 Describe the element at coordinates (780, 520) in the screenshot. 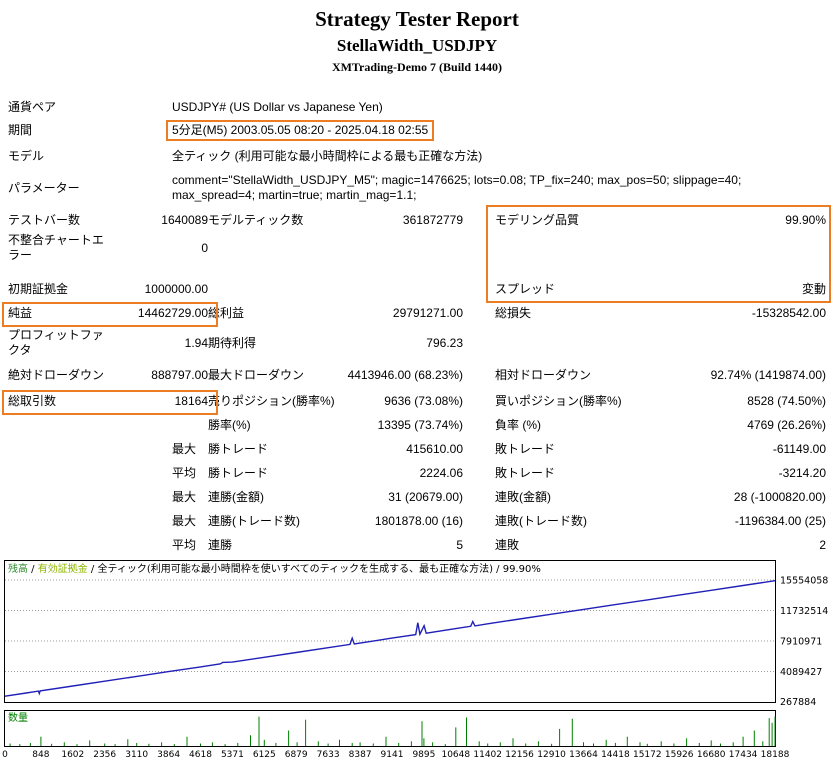

I see `cell-value: -1196384.00 (25)` at that location.